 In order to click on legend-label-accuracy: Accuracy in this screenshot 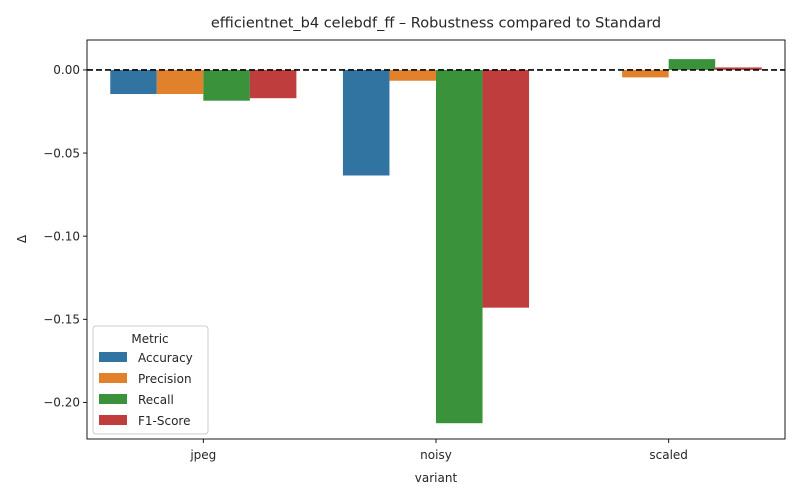, I will do `click(165, 358)`.